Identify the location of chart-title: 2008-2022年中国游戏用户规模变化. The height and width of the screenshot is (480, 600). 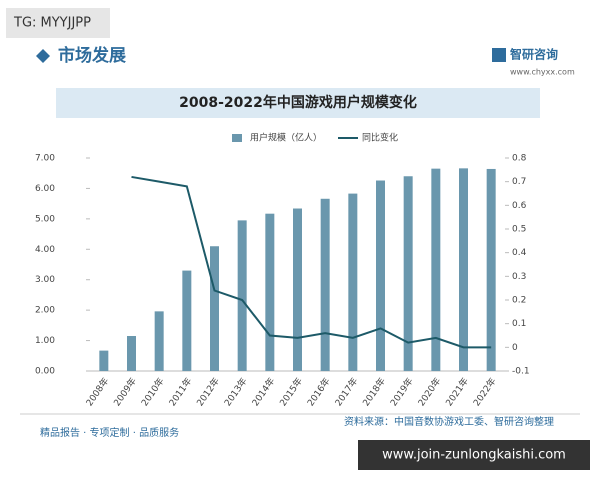
(298, 102).